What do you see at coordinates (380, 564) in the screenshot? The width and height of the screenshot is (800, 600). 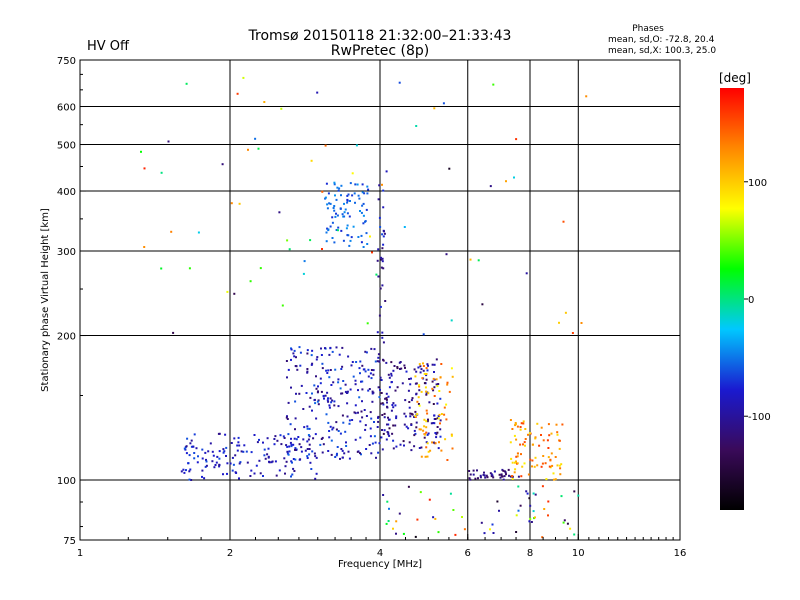 I see `x-axis-label: Frequency [MHz]` at bounding box center [380, 564].